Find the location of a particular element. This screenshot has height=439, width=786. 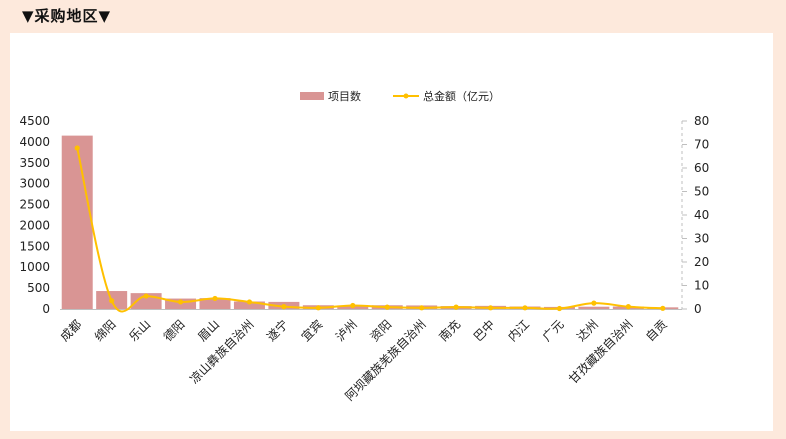

chart-legend: 项目数 总金额（亿元） is located at coordinates (400, 96).